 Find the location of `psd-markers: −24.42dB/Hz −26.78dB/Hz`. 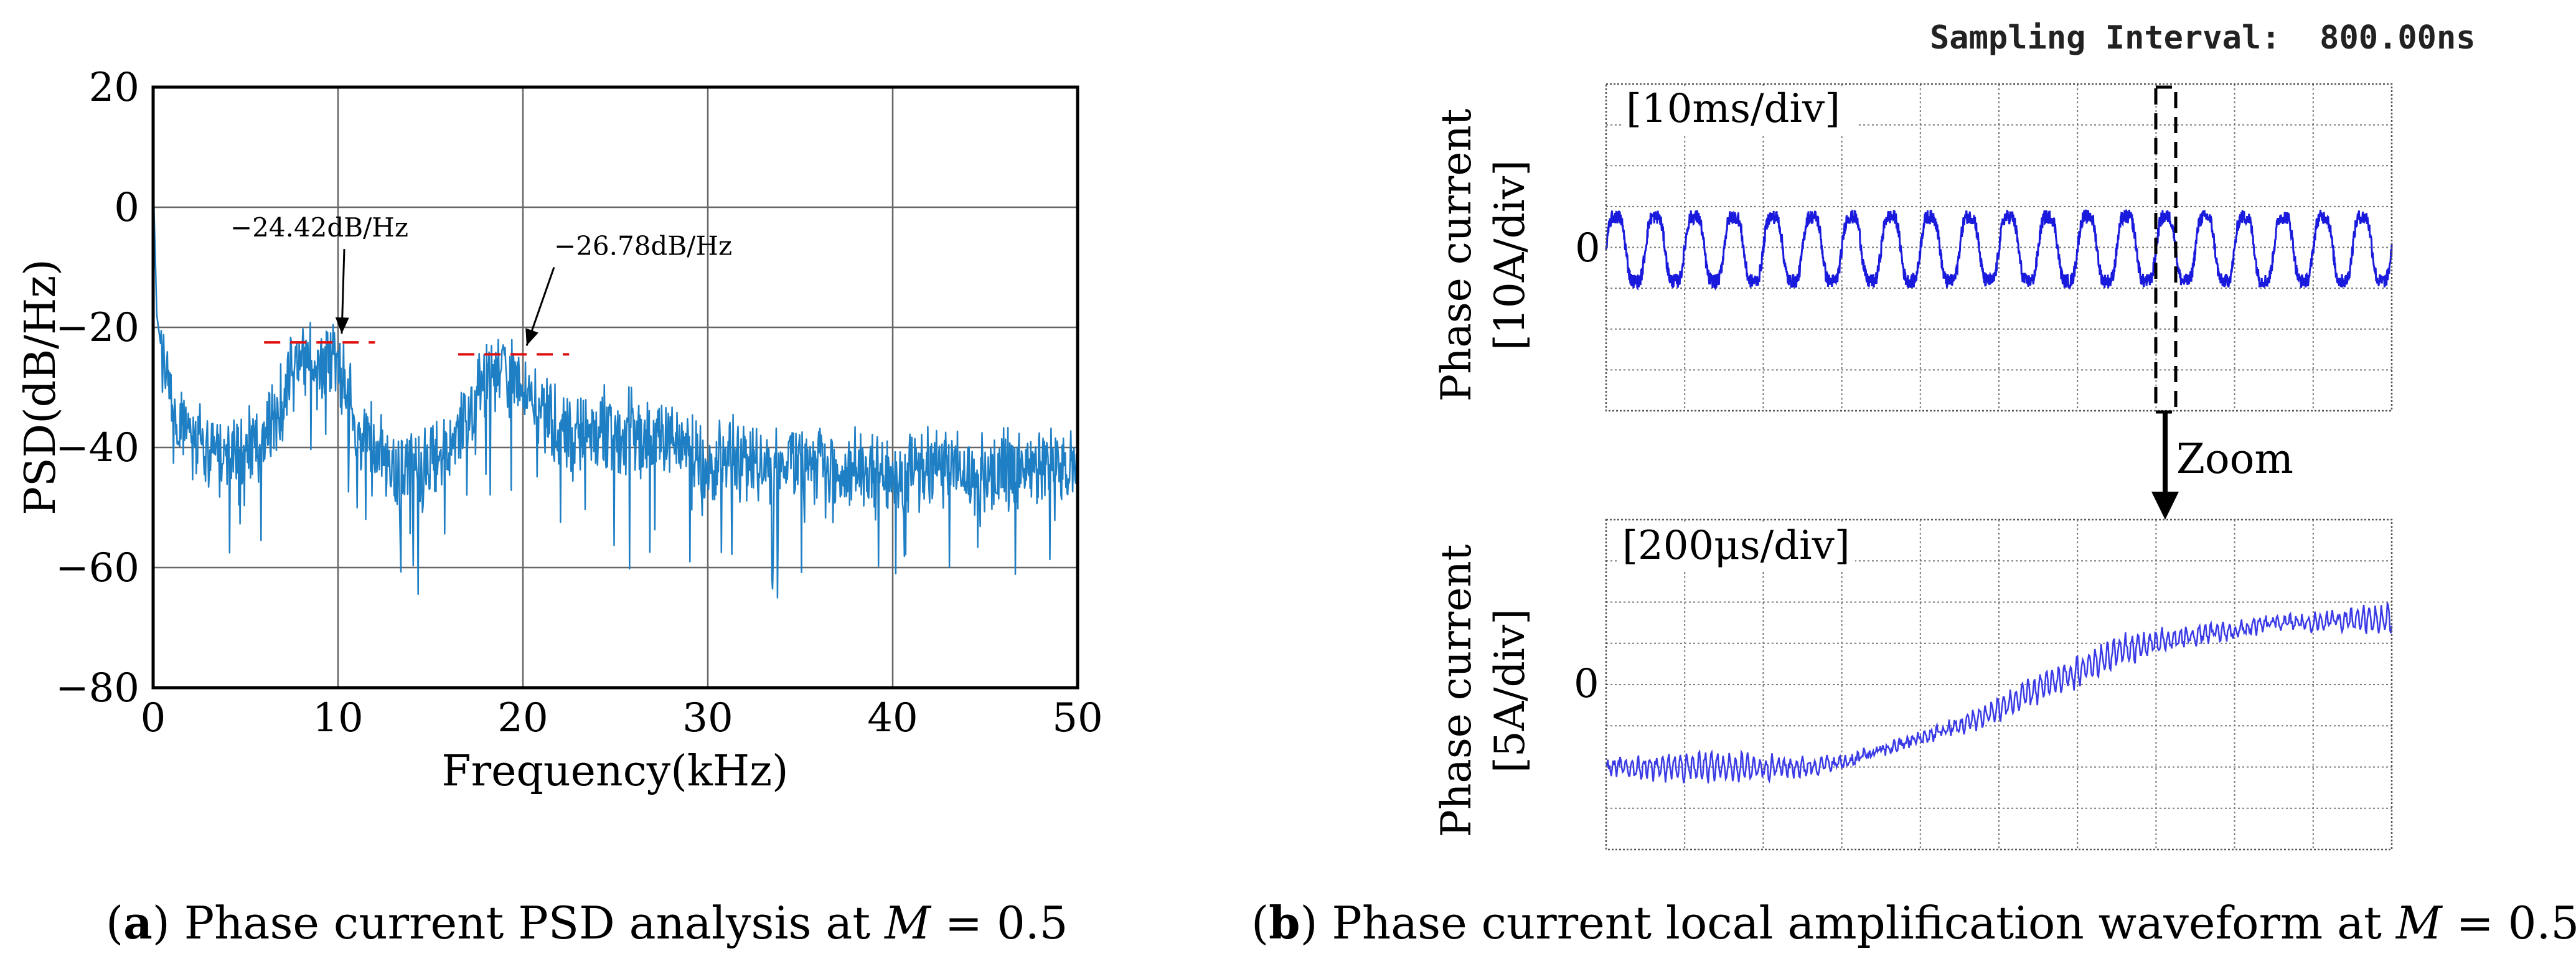

psd-markers: −24.42dB/Hz −26.78dB/Hz is located at coordinates (481, 284).